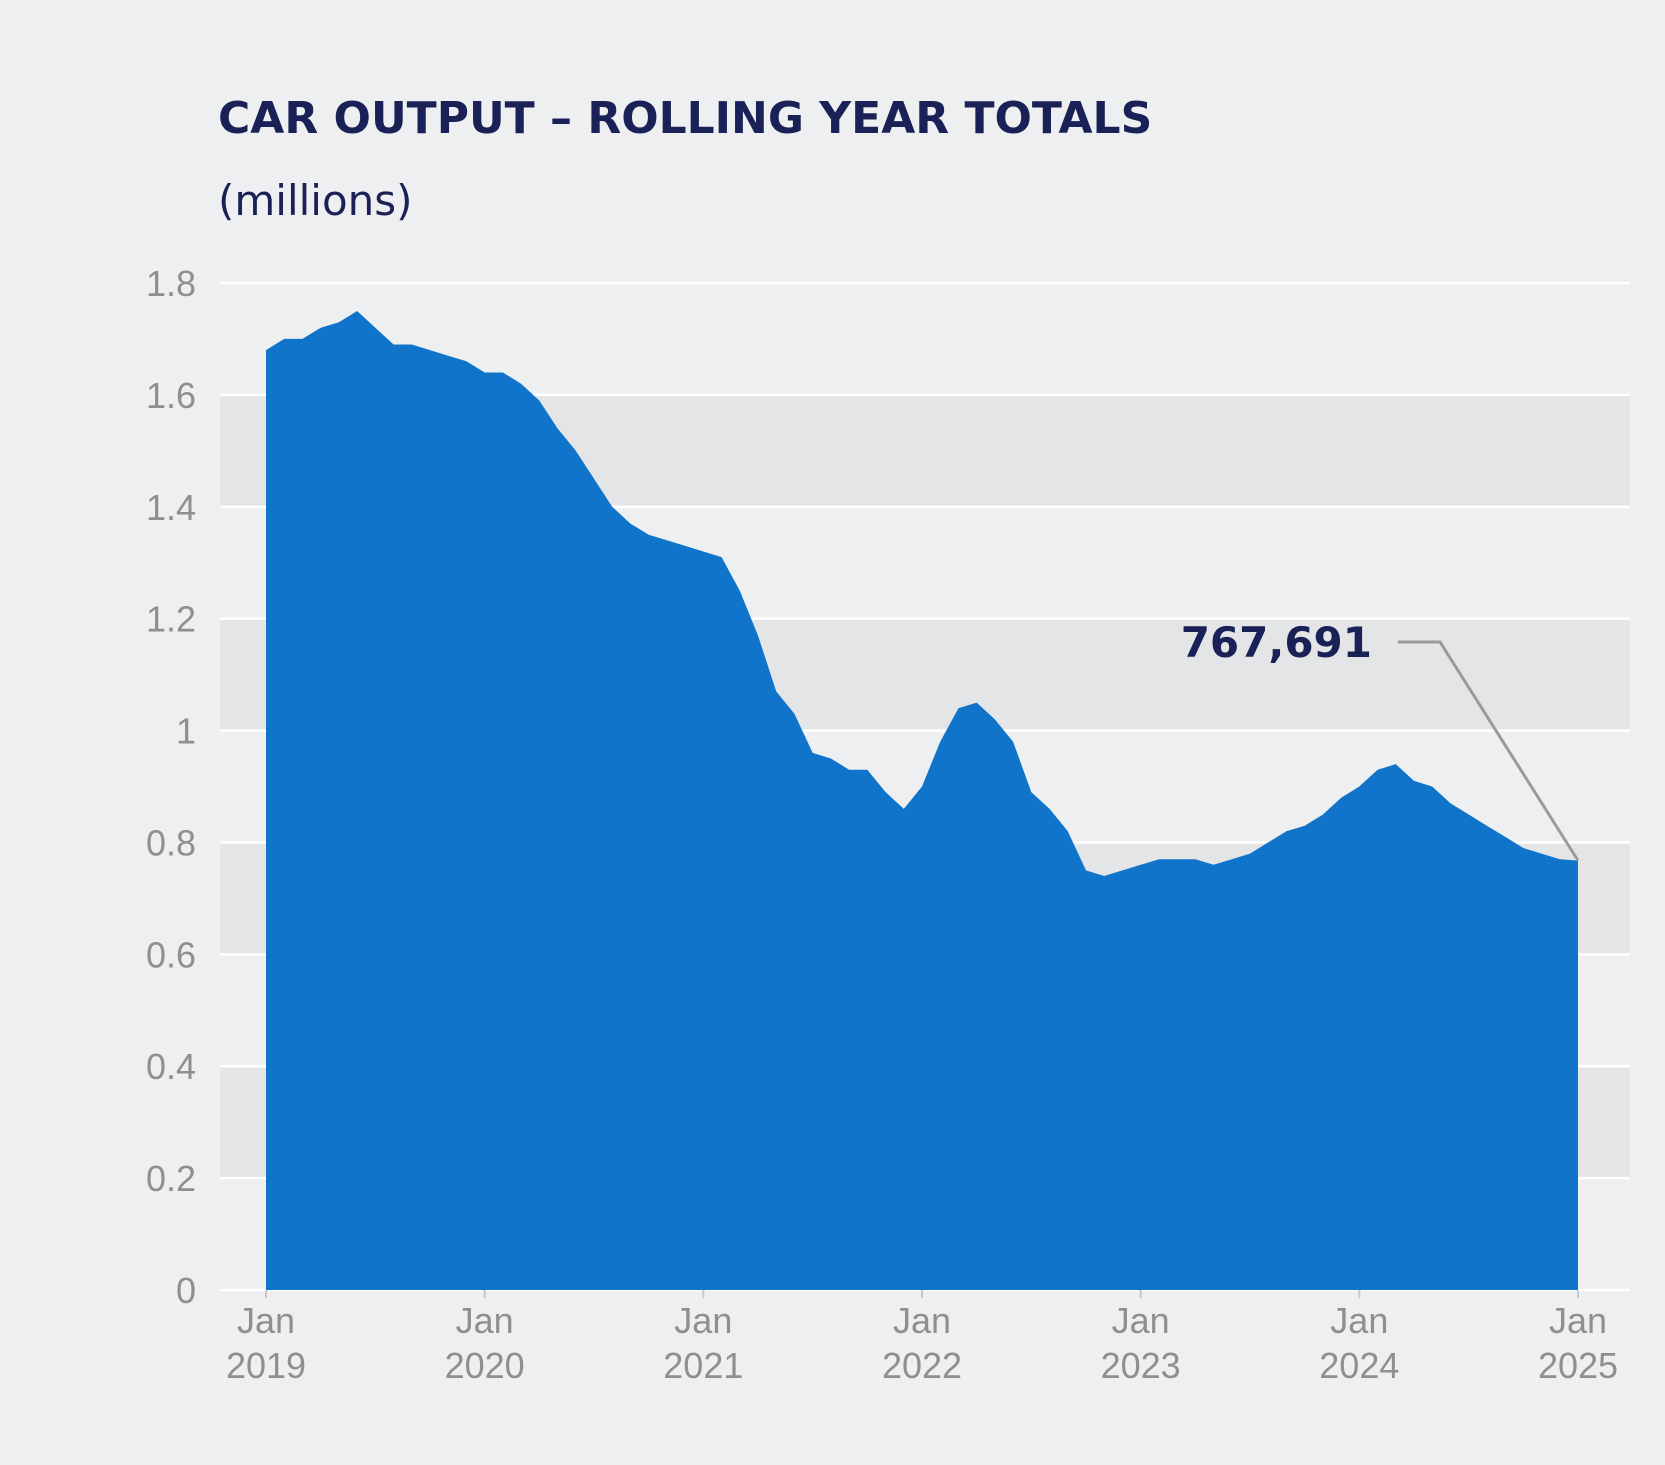 This screenshot has height=1465, width=1665. Describe the element at coordinates (1359, 1365) in the screenshot. I see `x-tick-year: 2024` at that location.